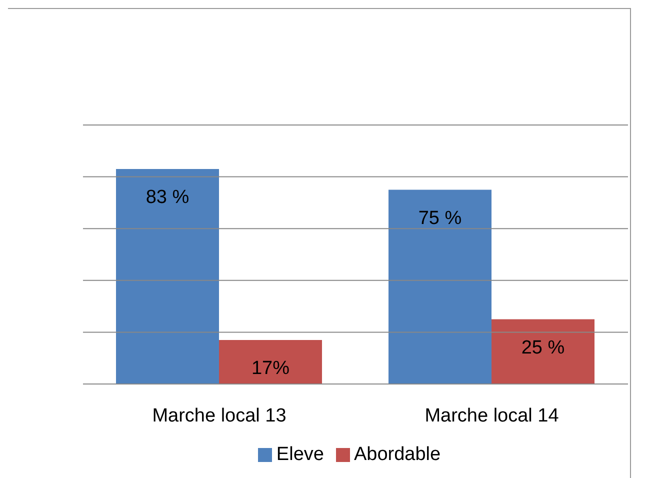 The width and height of the screenshot is (650, 478). Describe the element at coordinates (440, 218) in the screenshot. I see `data-label: 75 %` at that location.